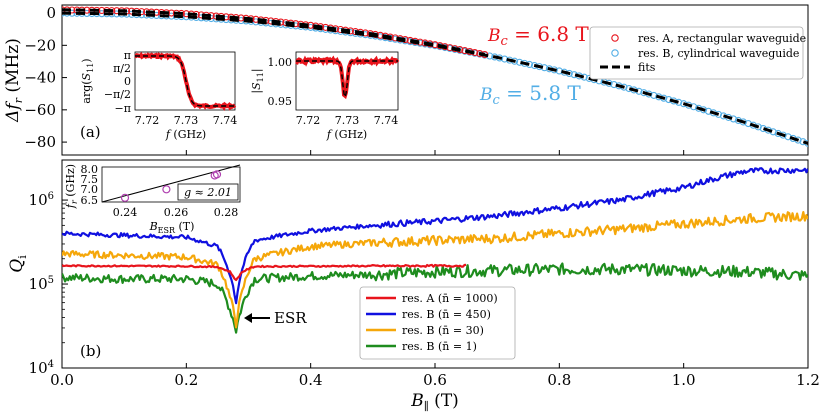  I want to click on inset-gfactor-xtick-0: 0.24, so click(125, 212).